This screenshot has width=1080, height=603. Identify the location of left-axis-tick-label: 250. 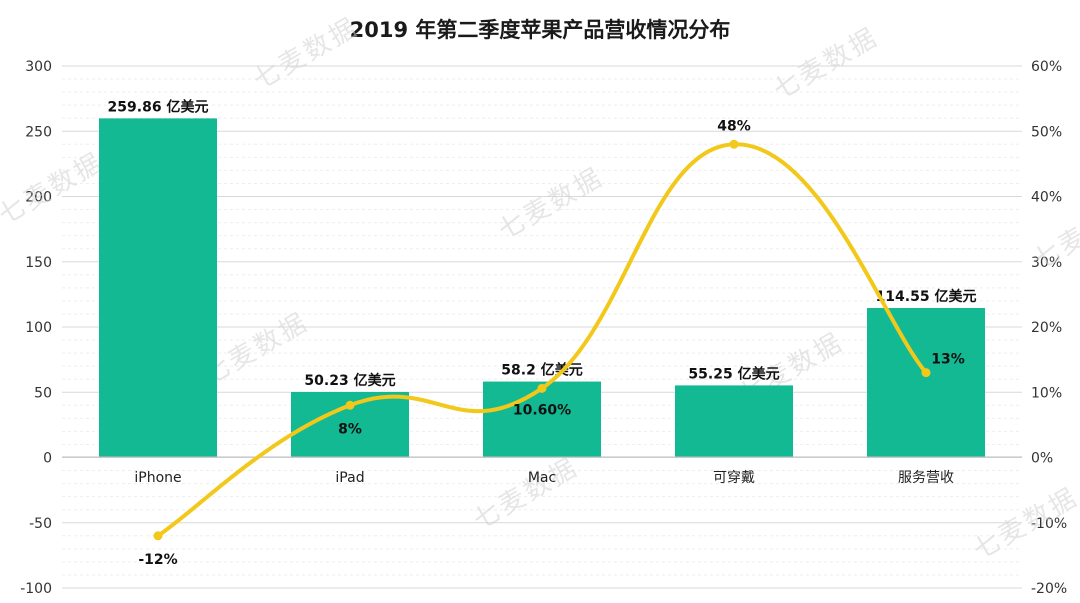
(38, 132).